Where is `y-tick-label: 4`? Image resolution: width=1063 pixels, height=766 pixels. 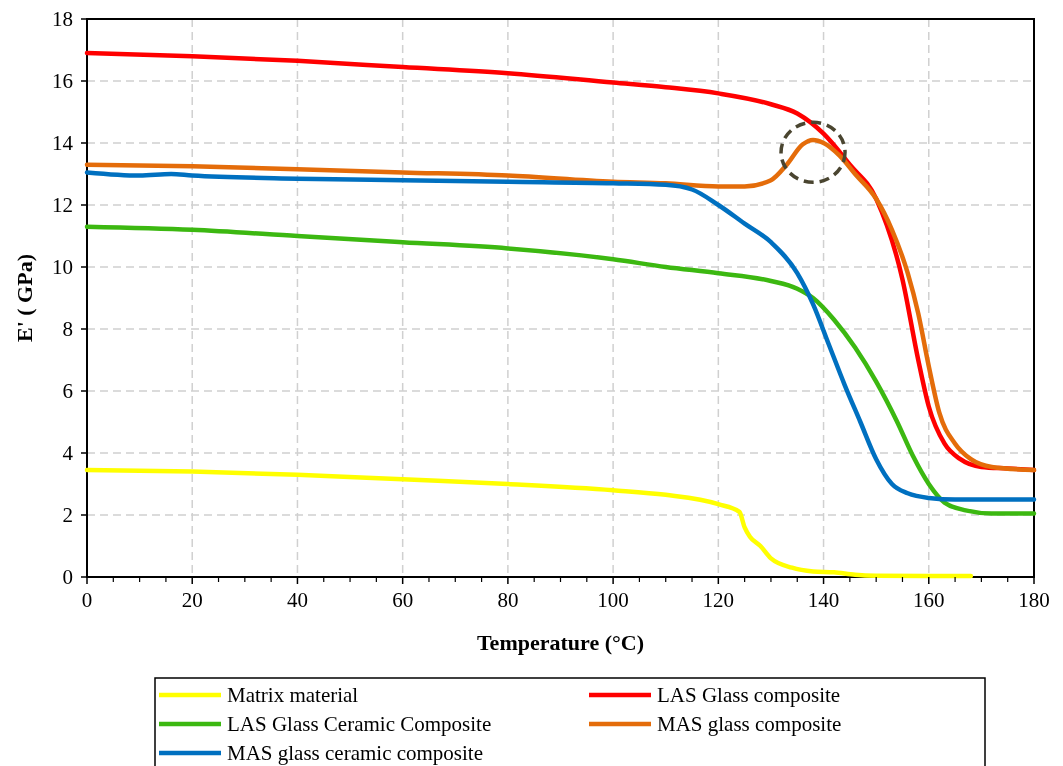
y-tick-label: 4 is located at coordinates (68, 453).